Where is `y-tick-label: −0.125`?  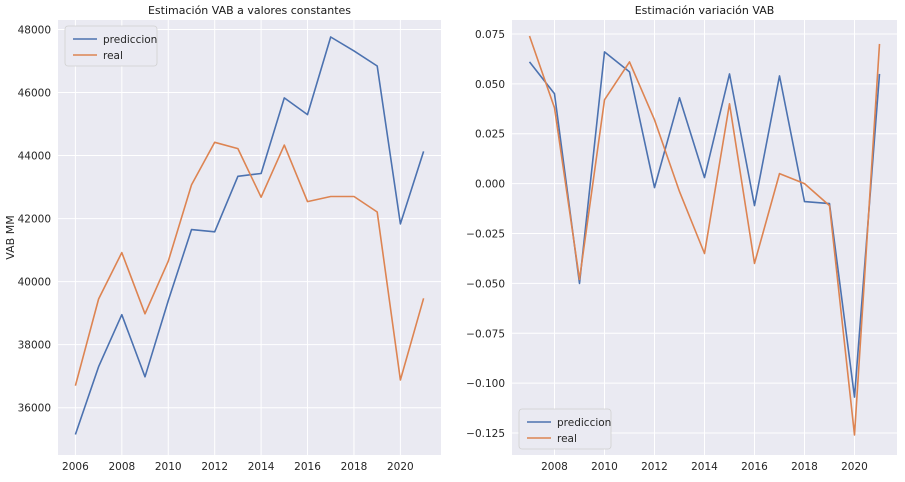
y-tick-label: −0.125 is located at coordinates (485, 434).